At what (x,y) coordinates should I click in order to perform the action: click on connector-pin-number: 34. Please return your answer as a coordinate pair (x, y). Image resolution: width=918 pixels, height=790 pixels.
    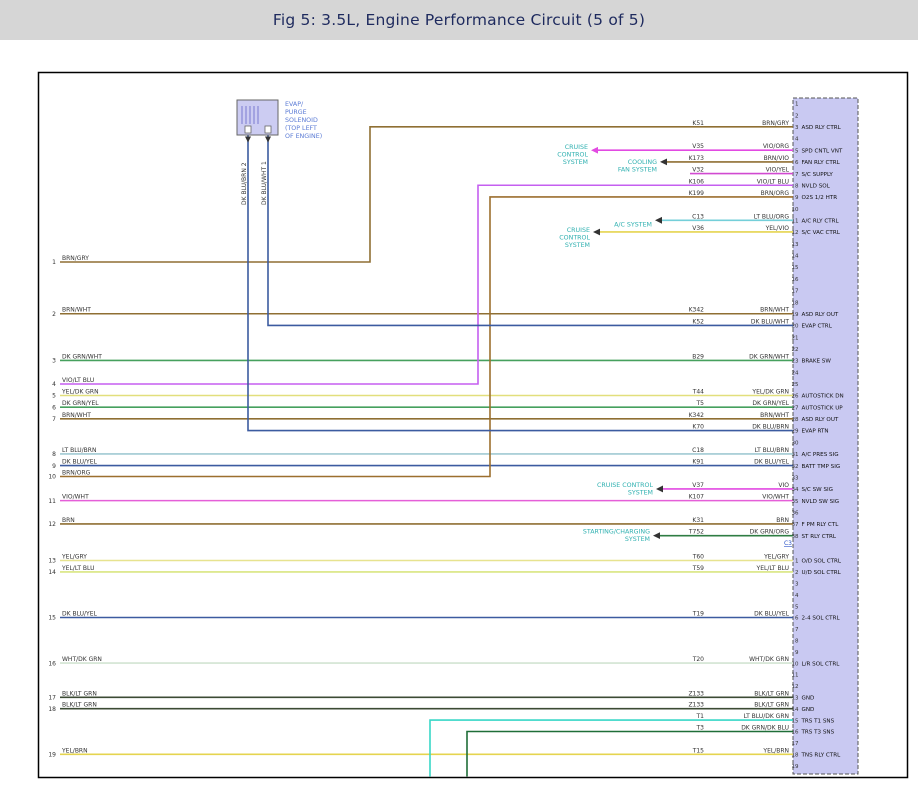
    Looking at the image, I should click on (795, 490).